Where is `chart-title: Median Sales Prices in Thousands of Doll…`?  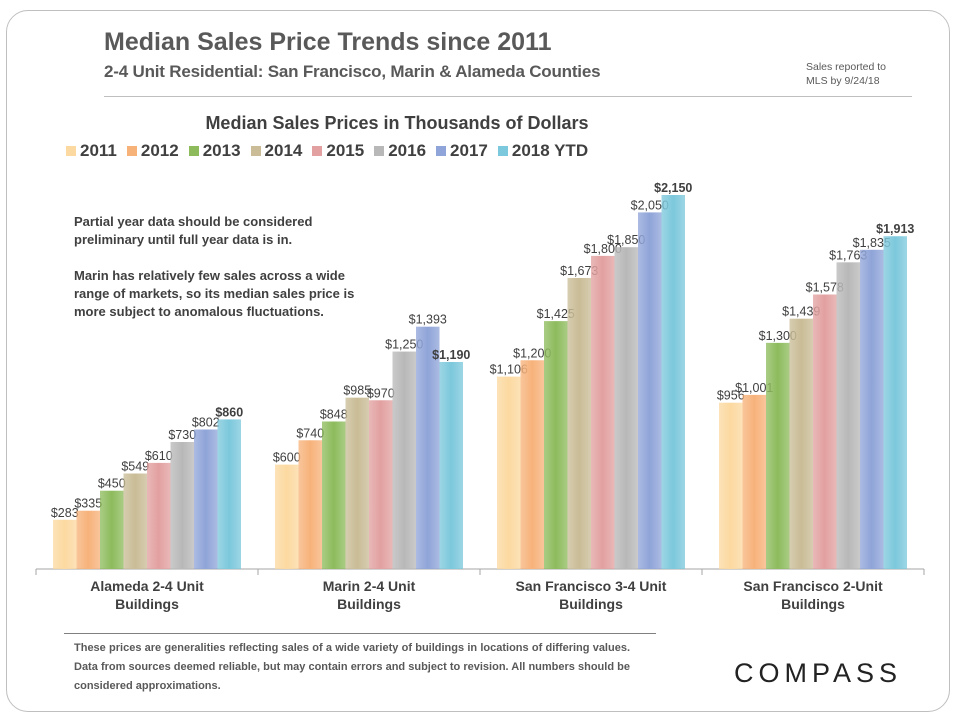 chart-title: Median Sales Prices in Thousands of Doll… is located at coordinates (397, 123).